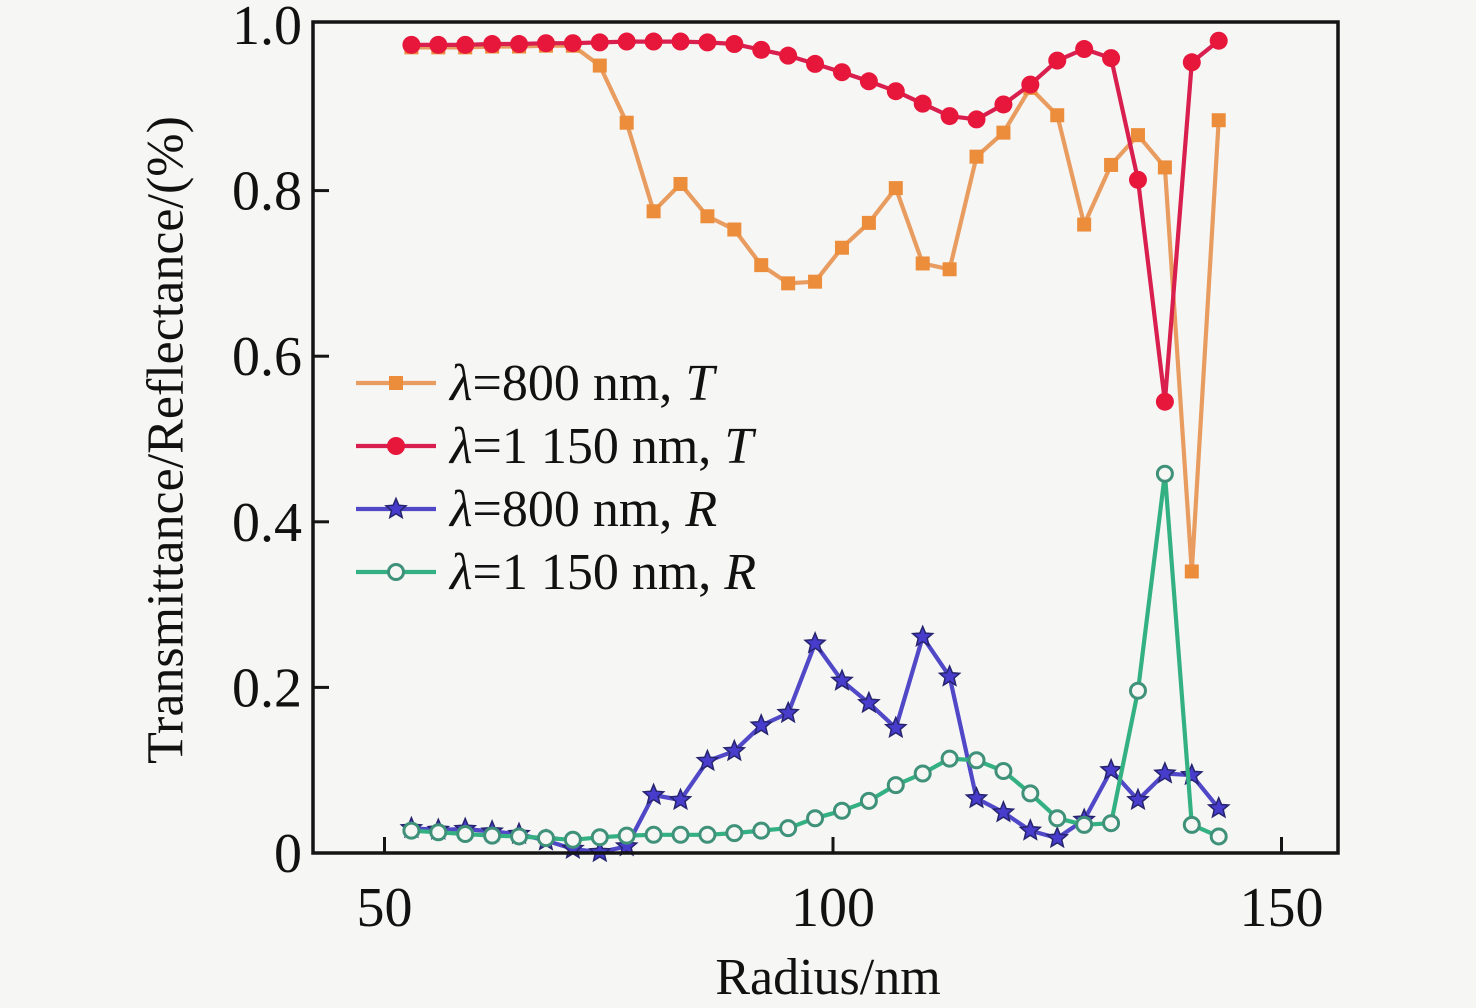 The height and width of the screenshot is (1008, 1476). Describe the element at coordinates (602, 446) in the screenshot. I see `legend-label-1150nm-T: λ=1 150 nm, T` at that location.